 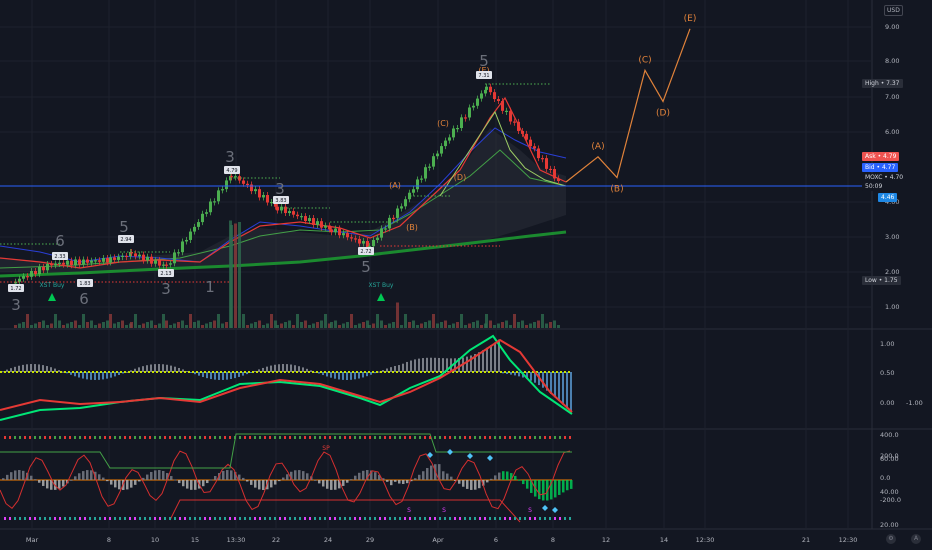 What do you see at coordinates (276, 540) in the screenshot?
I see `time-axis-label: 22` at bounding box center [276, 540].